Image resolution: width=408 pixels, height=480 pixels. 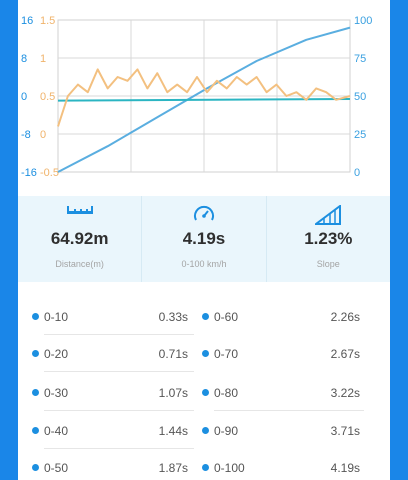 What do you see at coordinates (173, 393) in the screenshot?
I see `time-value: 1.07s` at bounding box center [173, 393].